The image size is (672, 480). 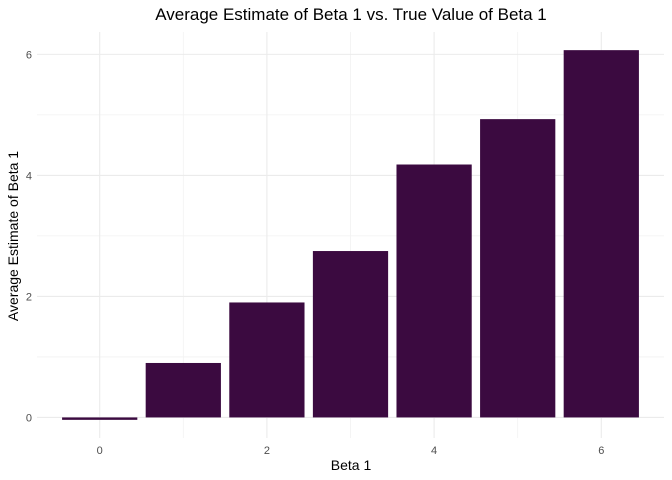 I want to click on y-tick-label: 2, so click(x=29, y=297).